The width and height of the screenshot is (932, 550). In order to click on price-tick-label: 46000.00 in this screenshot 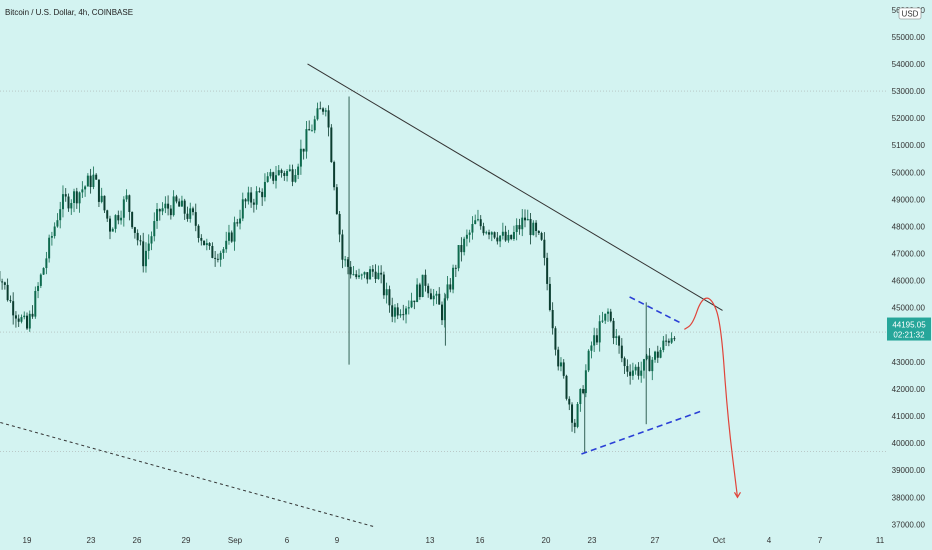, I will do `click(909, 281)`.